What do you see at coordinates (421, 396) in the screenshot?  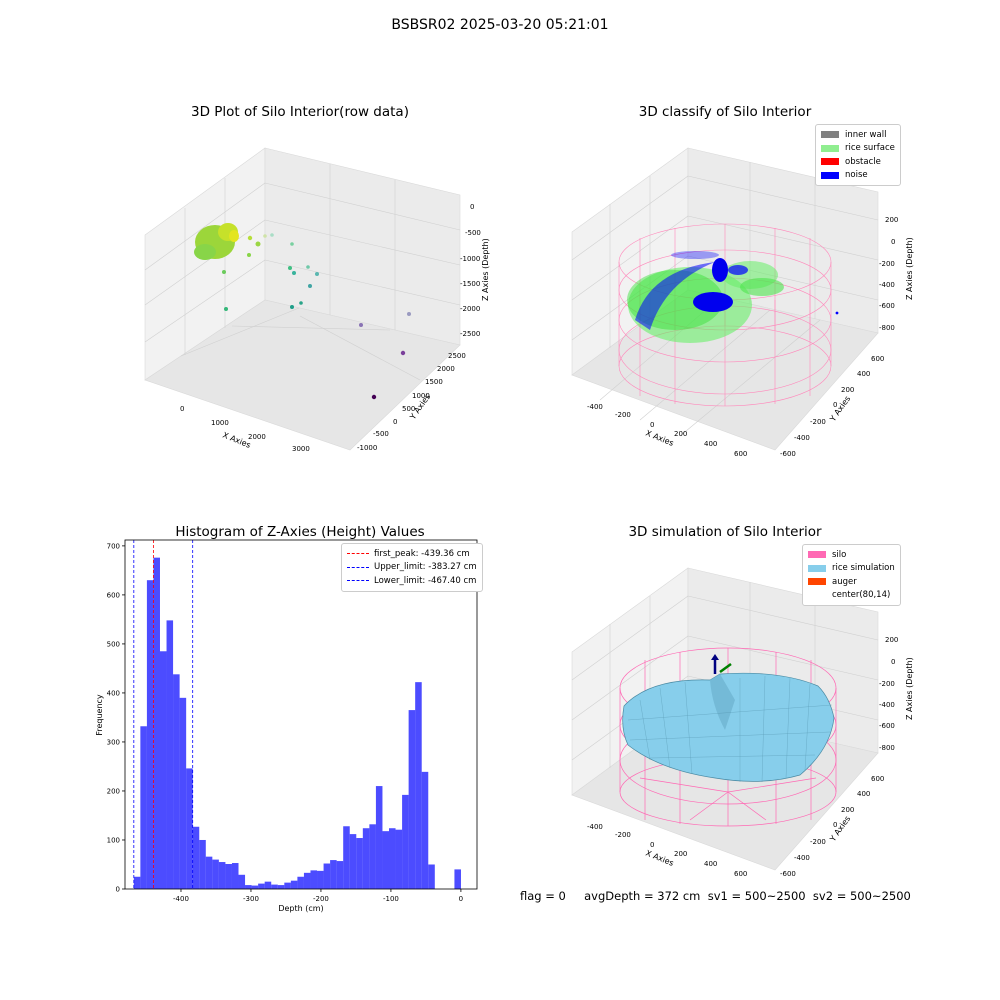 I see `raw-ytick: 1000` at bounding box center [421, 396].